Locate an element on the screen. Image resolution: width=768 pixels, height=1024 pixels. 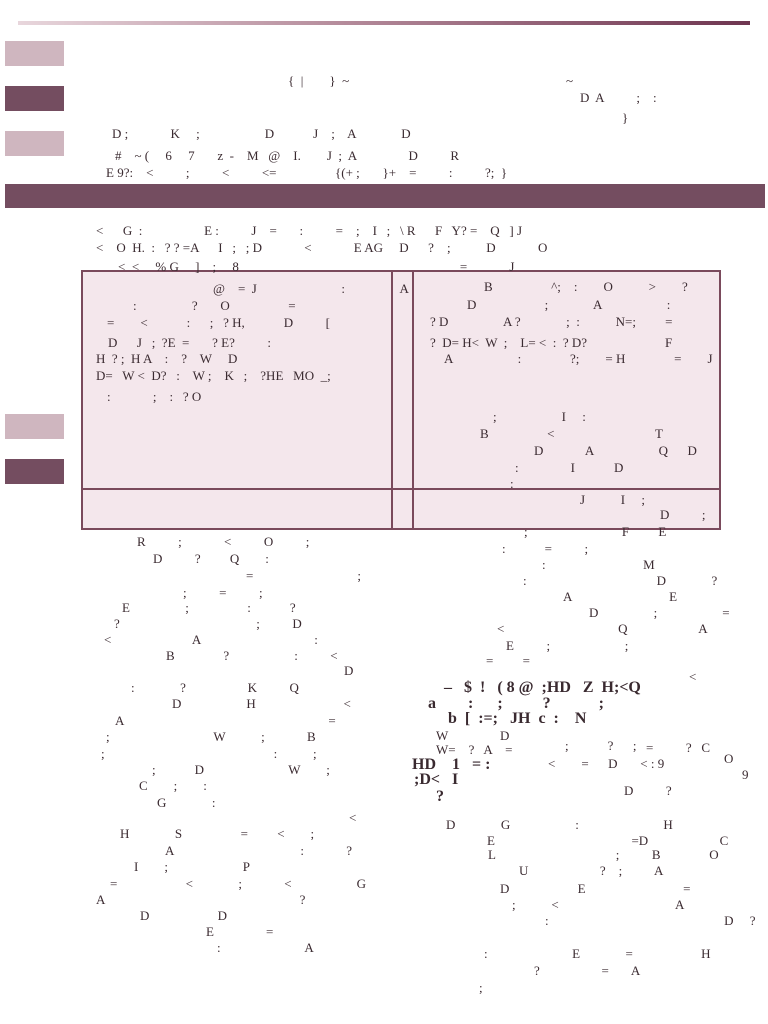
doc-line-86: : D ? is located at coordinates (650, 920).